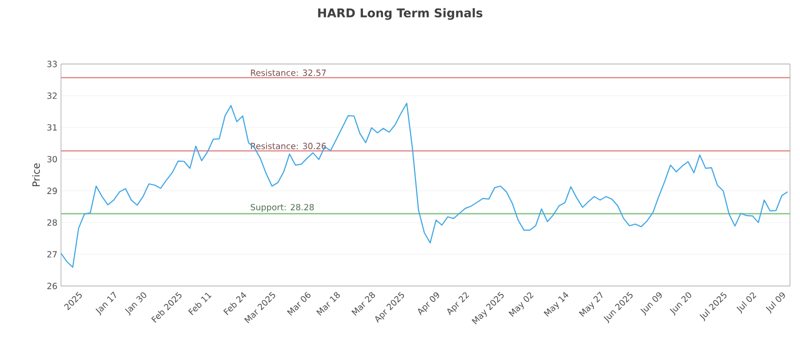 The width and height of the screenshot is (800, 350). Describe the element at coordinates (36, 174) in the screenshot. I see `y-axis-title: Price` at that location.